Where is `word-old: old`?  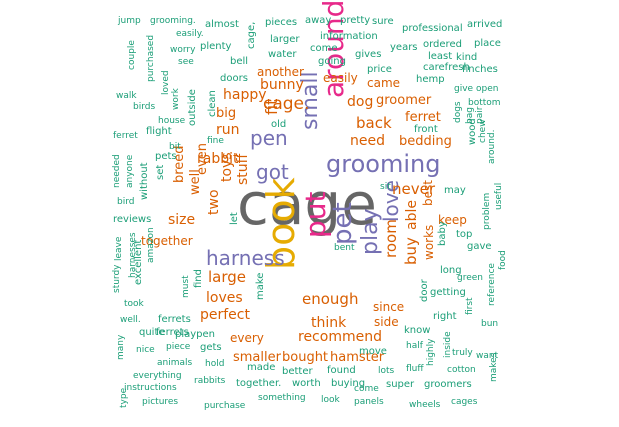
word-old: old is located at coordinates (279, 124).